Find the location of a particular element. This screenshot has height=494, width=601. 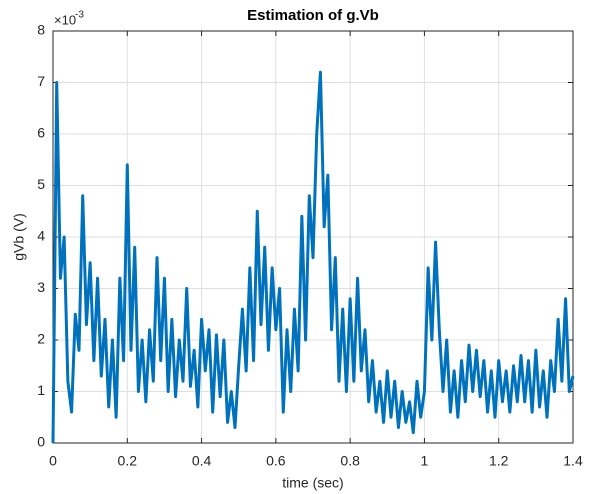

y-tick-label: 6 is located at coordinates (41, 133).